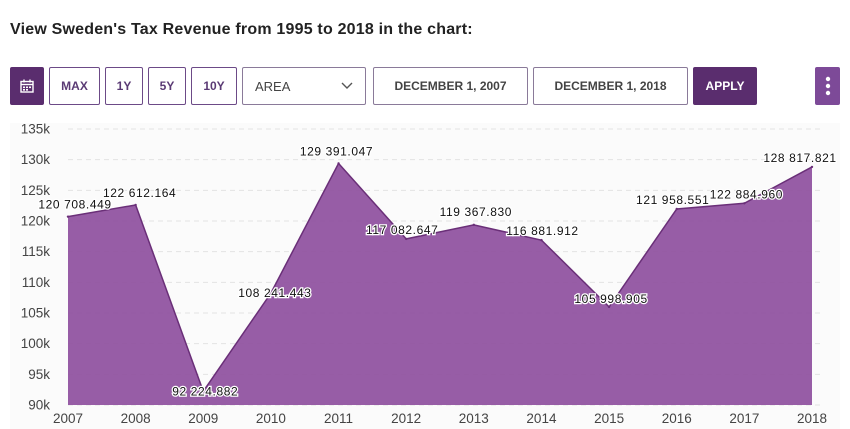  What do you see at coordinates (338, 418) in the screenshot?
I see `x-tick-label: 2011` at bounding box center [338, 418].